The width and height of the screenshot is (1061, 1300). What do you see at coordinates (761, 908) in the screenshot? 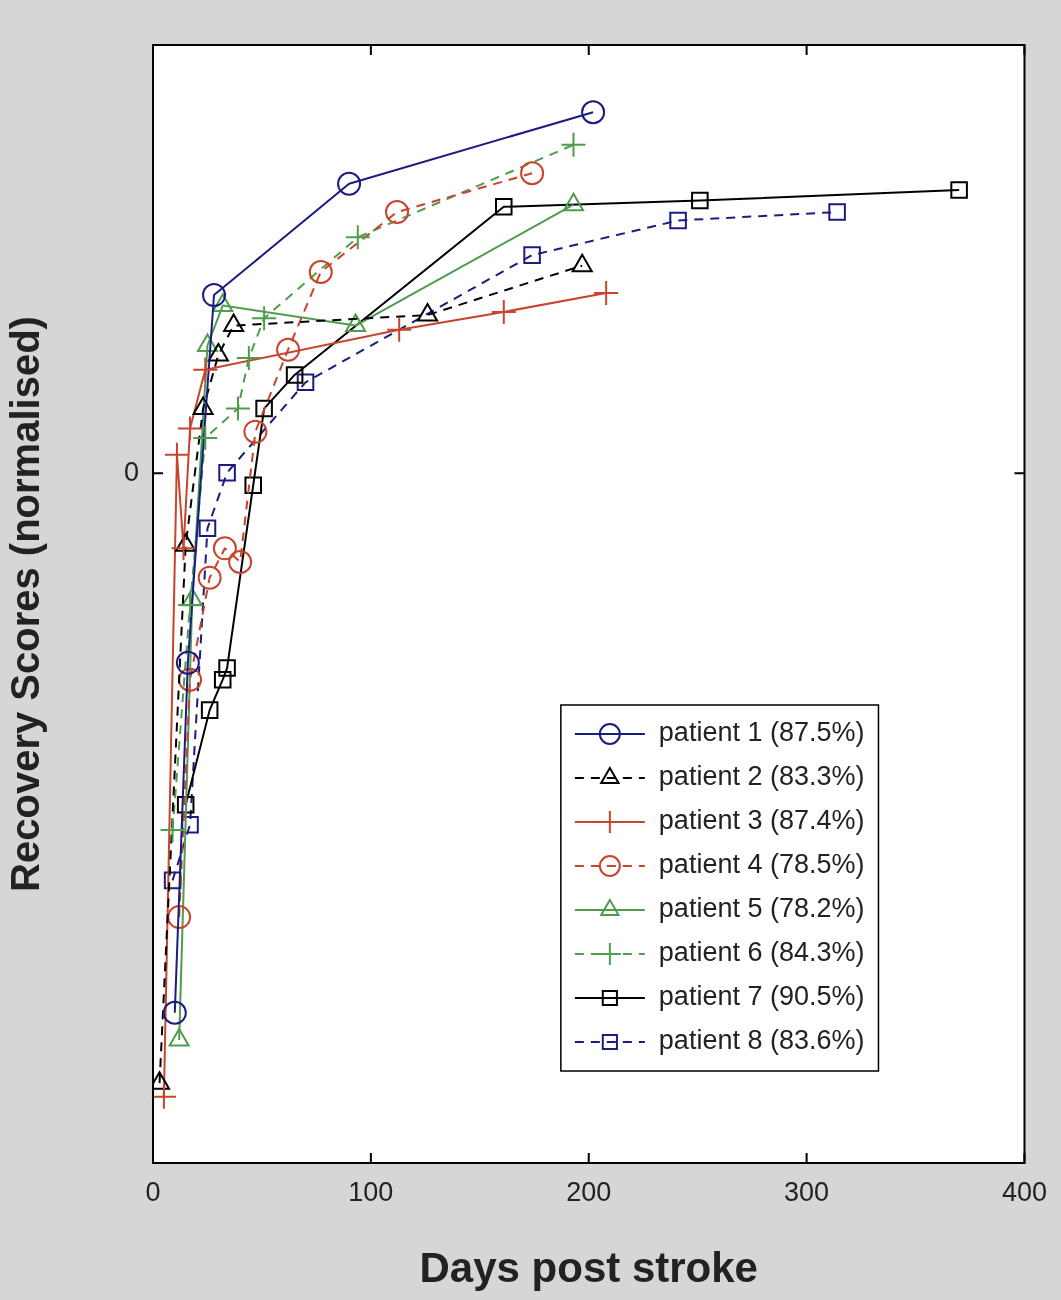
I see `legend-label: patient 5 (78.2%)` at bounding box center [761, 908].